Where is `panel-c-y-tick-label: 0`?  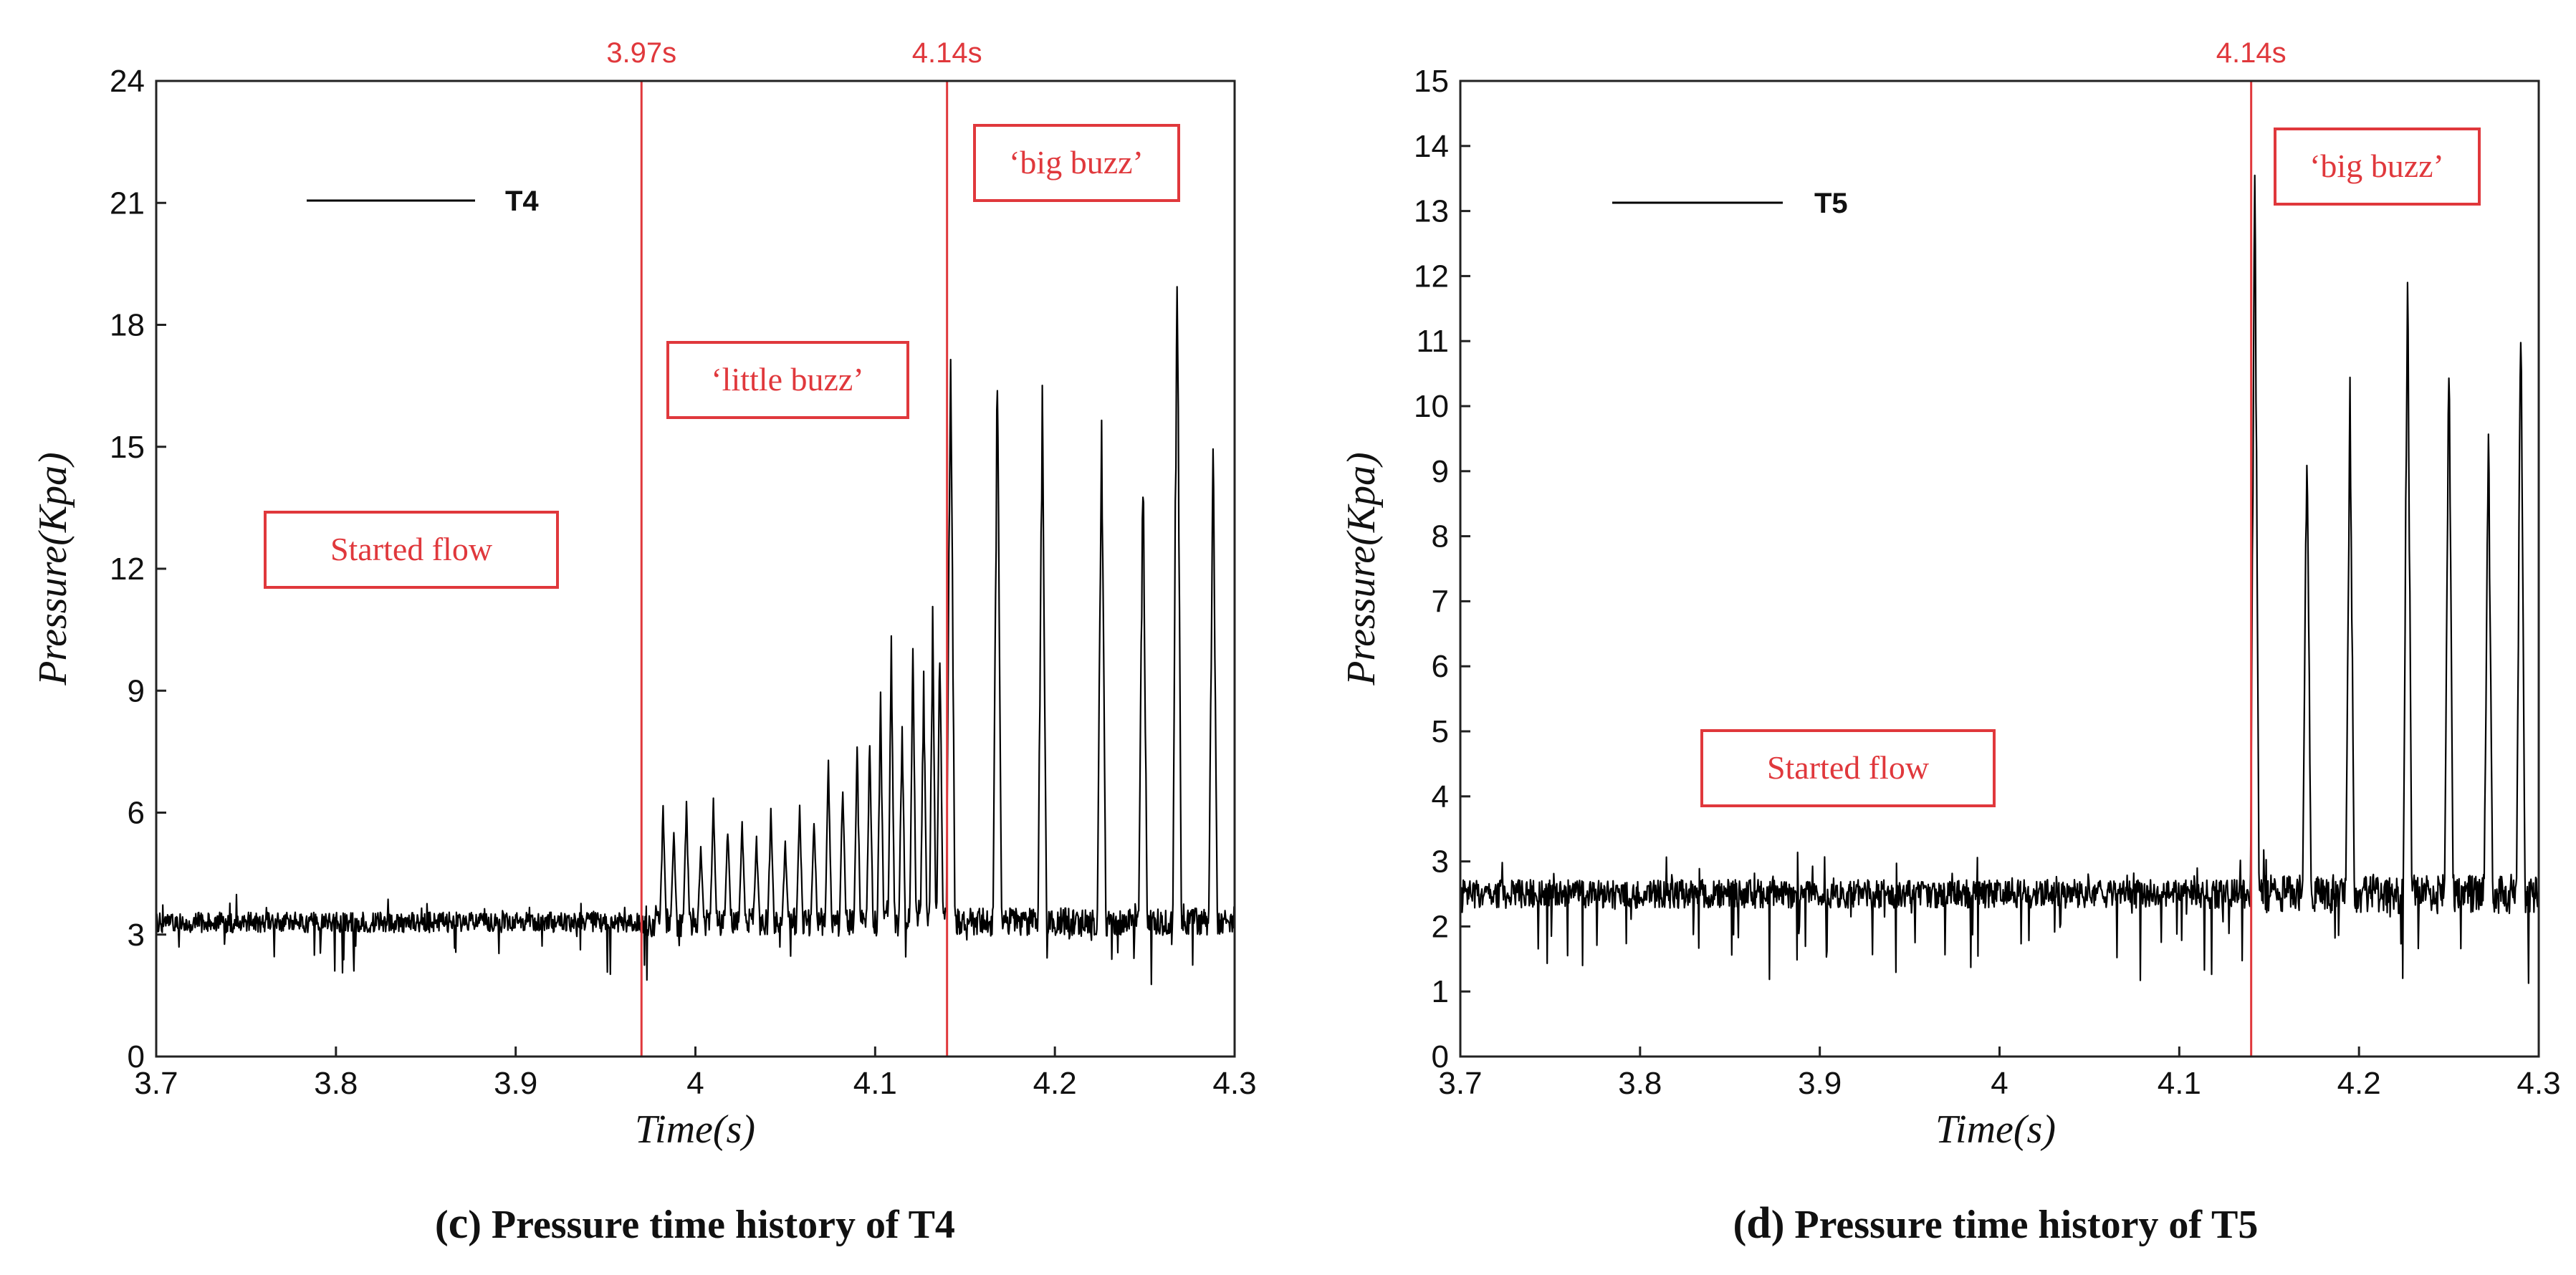
panel-c-y-tick-label: 0 is located at coordinates (136, 1056).